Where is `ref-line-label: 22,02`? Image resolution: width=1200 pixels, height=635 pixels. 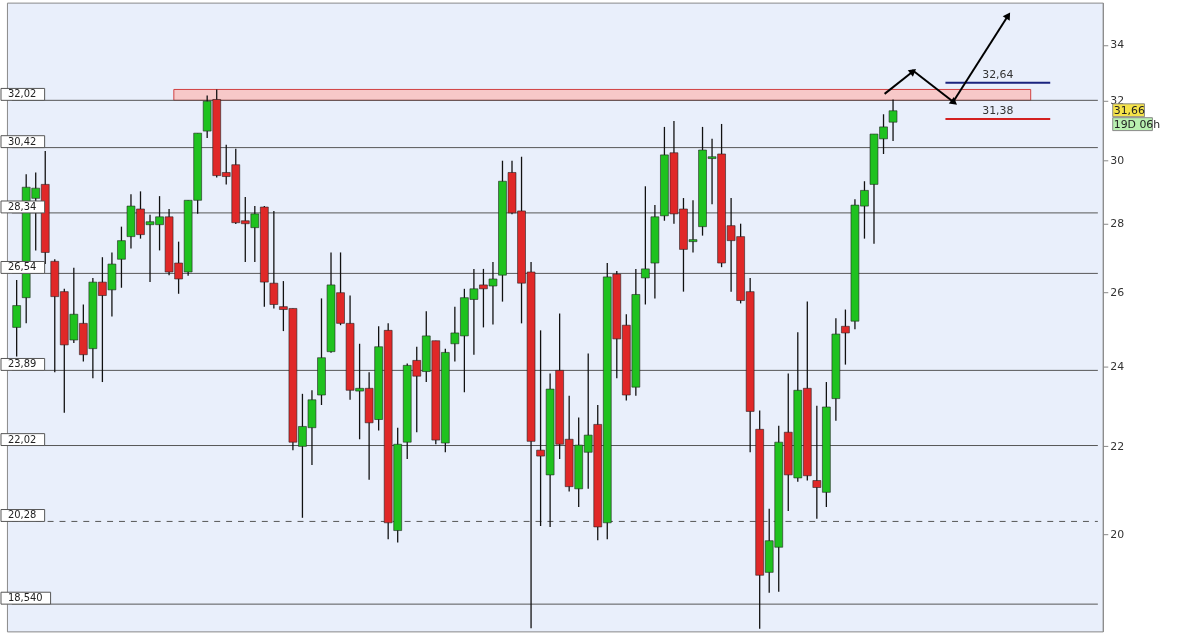
ref-line-label: 22,02 is located at coordinates (22, 439).